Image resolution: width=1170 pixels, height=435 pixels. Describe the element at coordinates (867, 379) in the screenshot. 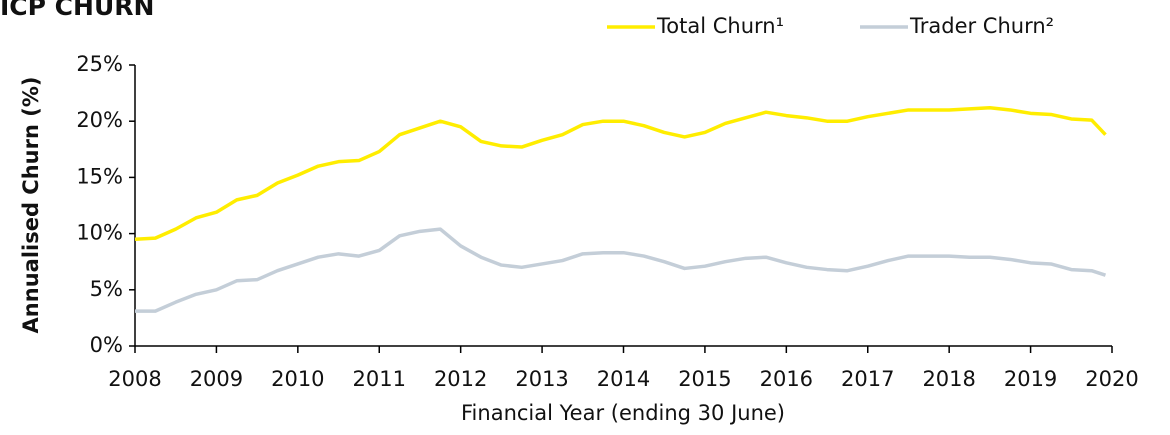

I see `x-tick-label: 2017` at that location.